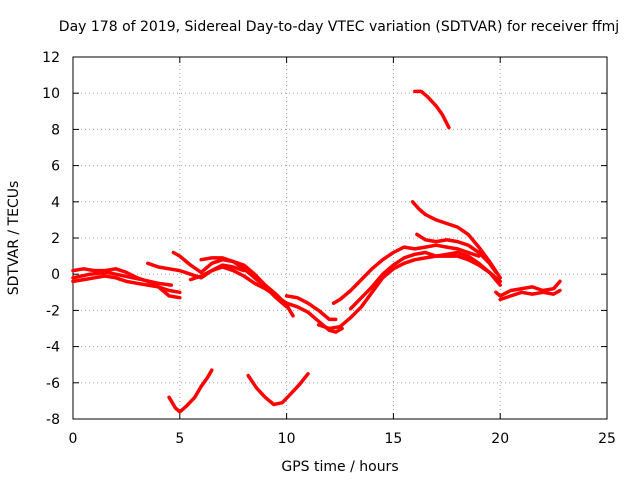 Image resolution: width=640 pixels, height=480 pixels. Describe the element at coordinates (55, 203) in the screenshot. I see `y-tick-label: 4` at that location.